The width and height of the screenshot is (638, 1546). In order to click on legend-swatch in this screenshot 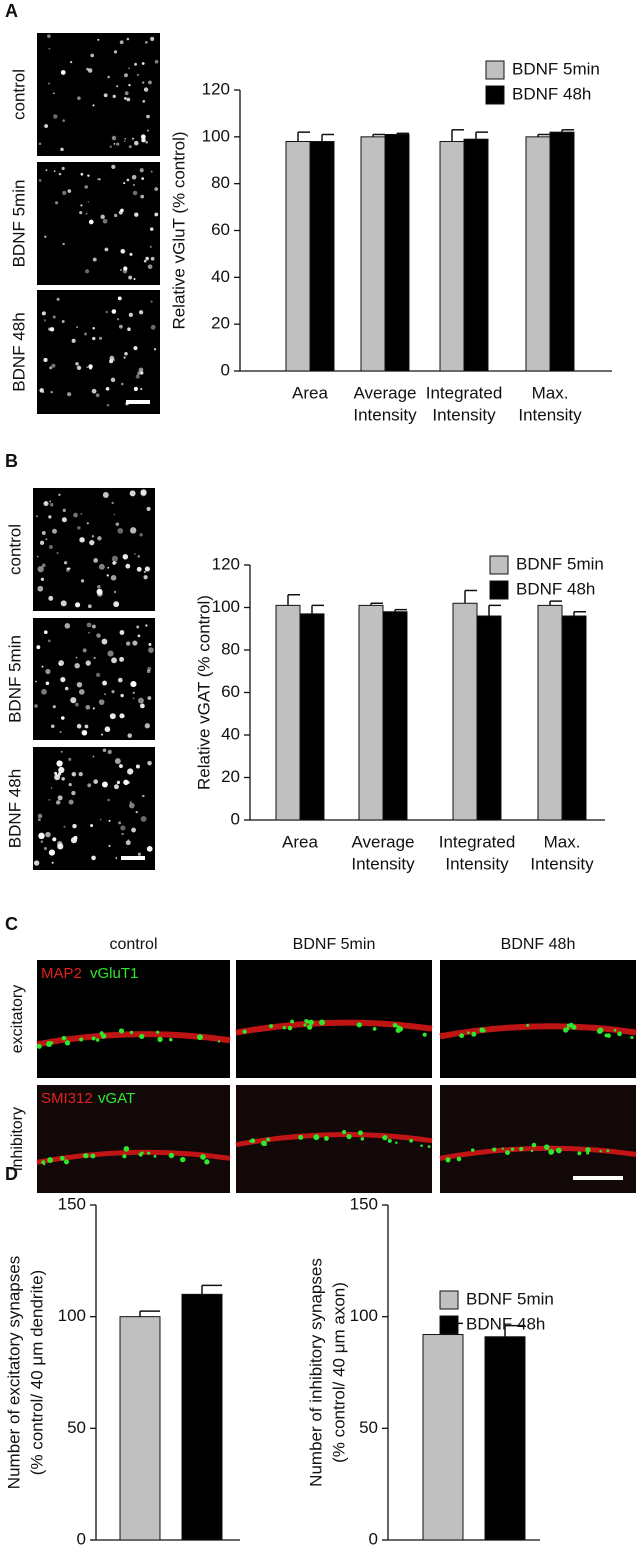, I will do `click(449, 1325)`.